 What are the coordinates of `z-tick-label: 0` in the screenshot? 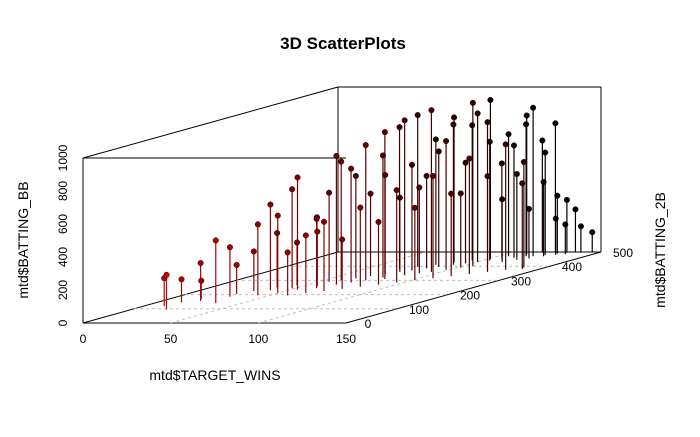 It's located at (63, 322).